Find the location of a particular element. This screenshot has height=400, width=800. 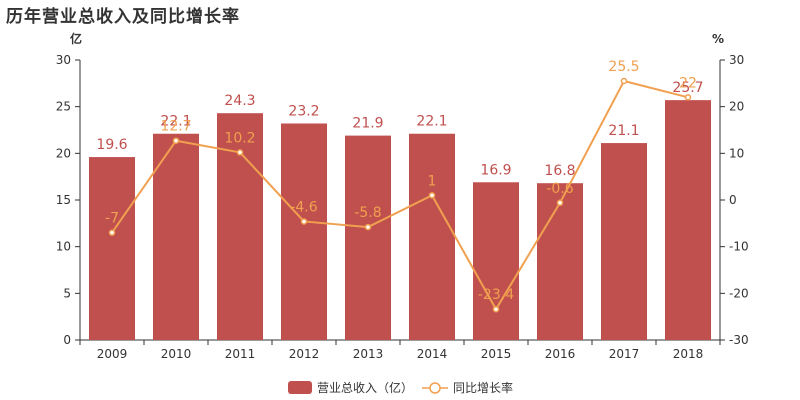

legend-label-bar: 营业总收入（亿） is located at coordinates (365, 387).